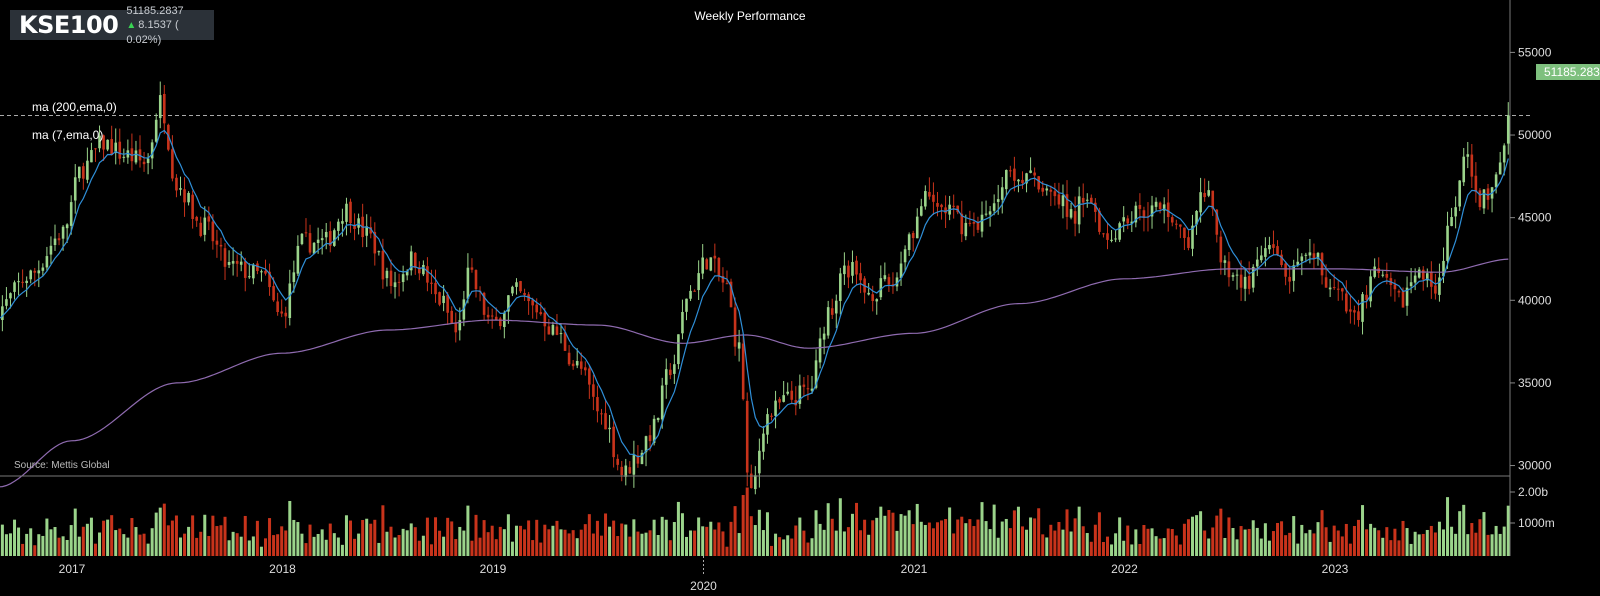  Describe the element at coordinates (68, 135) in the screenshot. I see `ma-fast-label: ma (7,ema,0)` at that location.